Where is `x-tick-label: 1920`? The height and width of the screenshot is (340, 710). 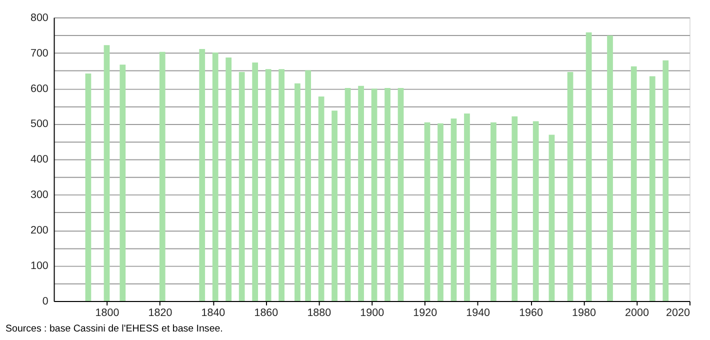
x-tick-label: 1920 is located at coordinates (425, 313).